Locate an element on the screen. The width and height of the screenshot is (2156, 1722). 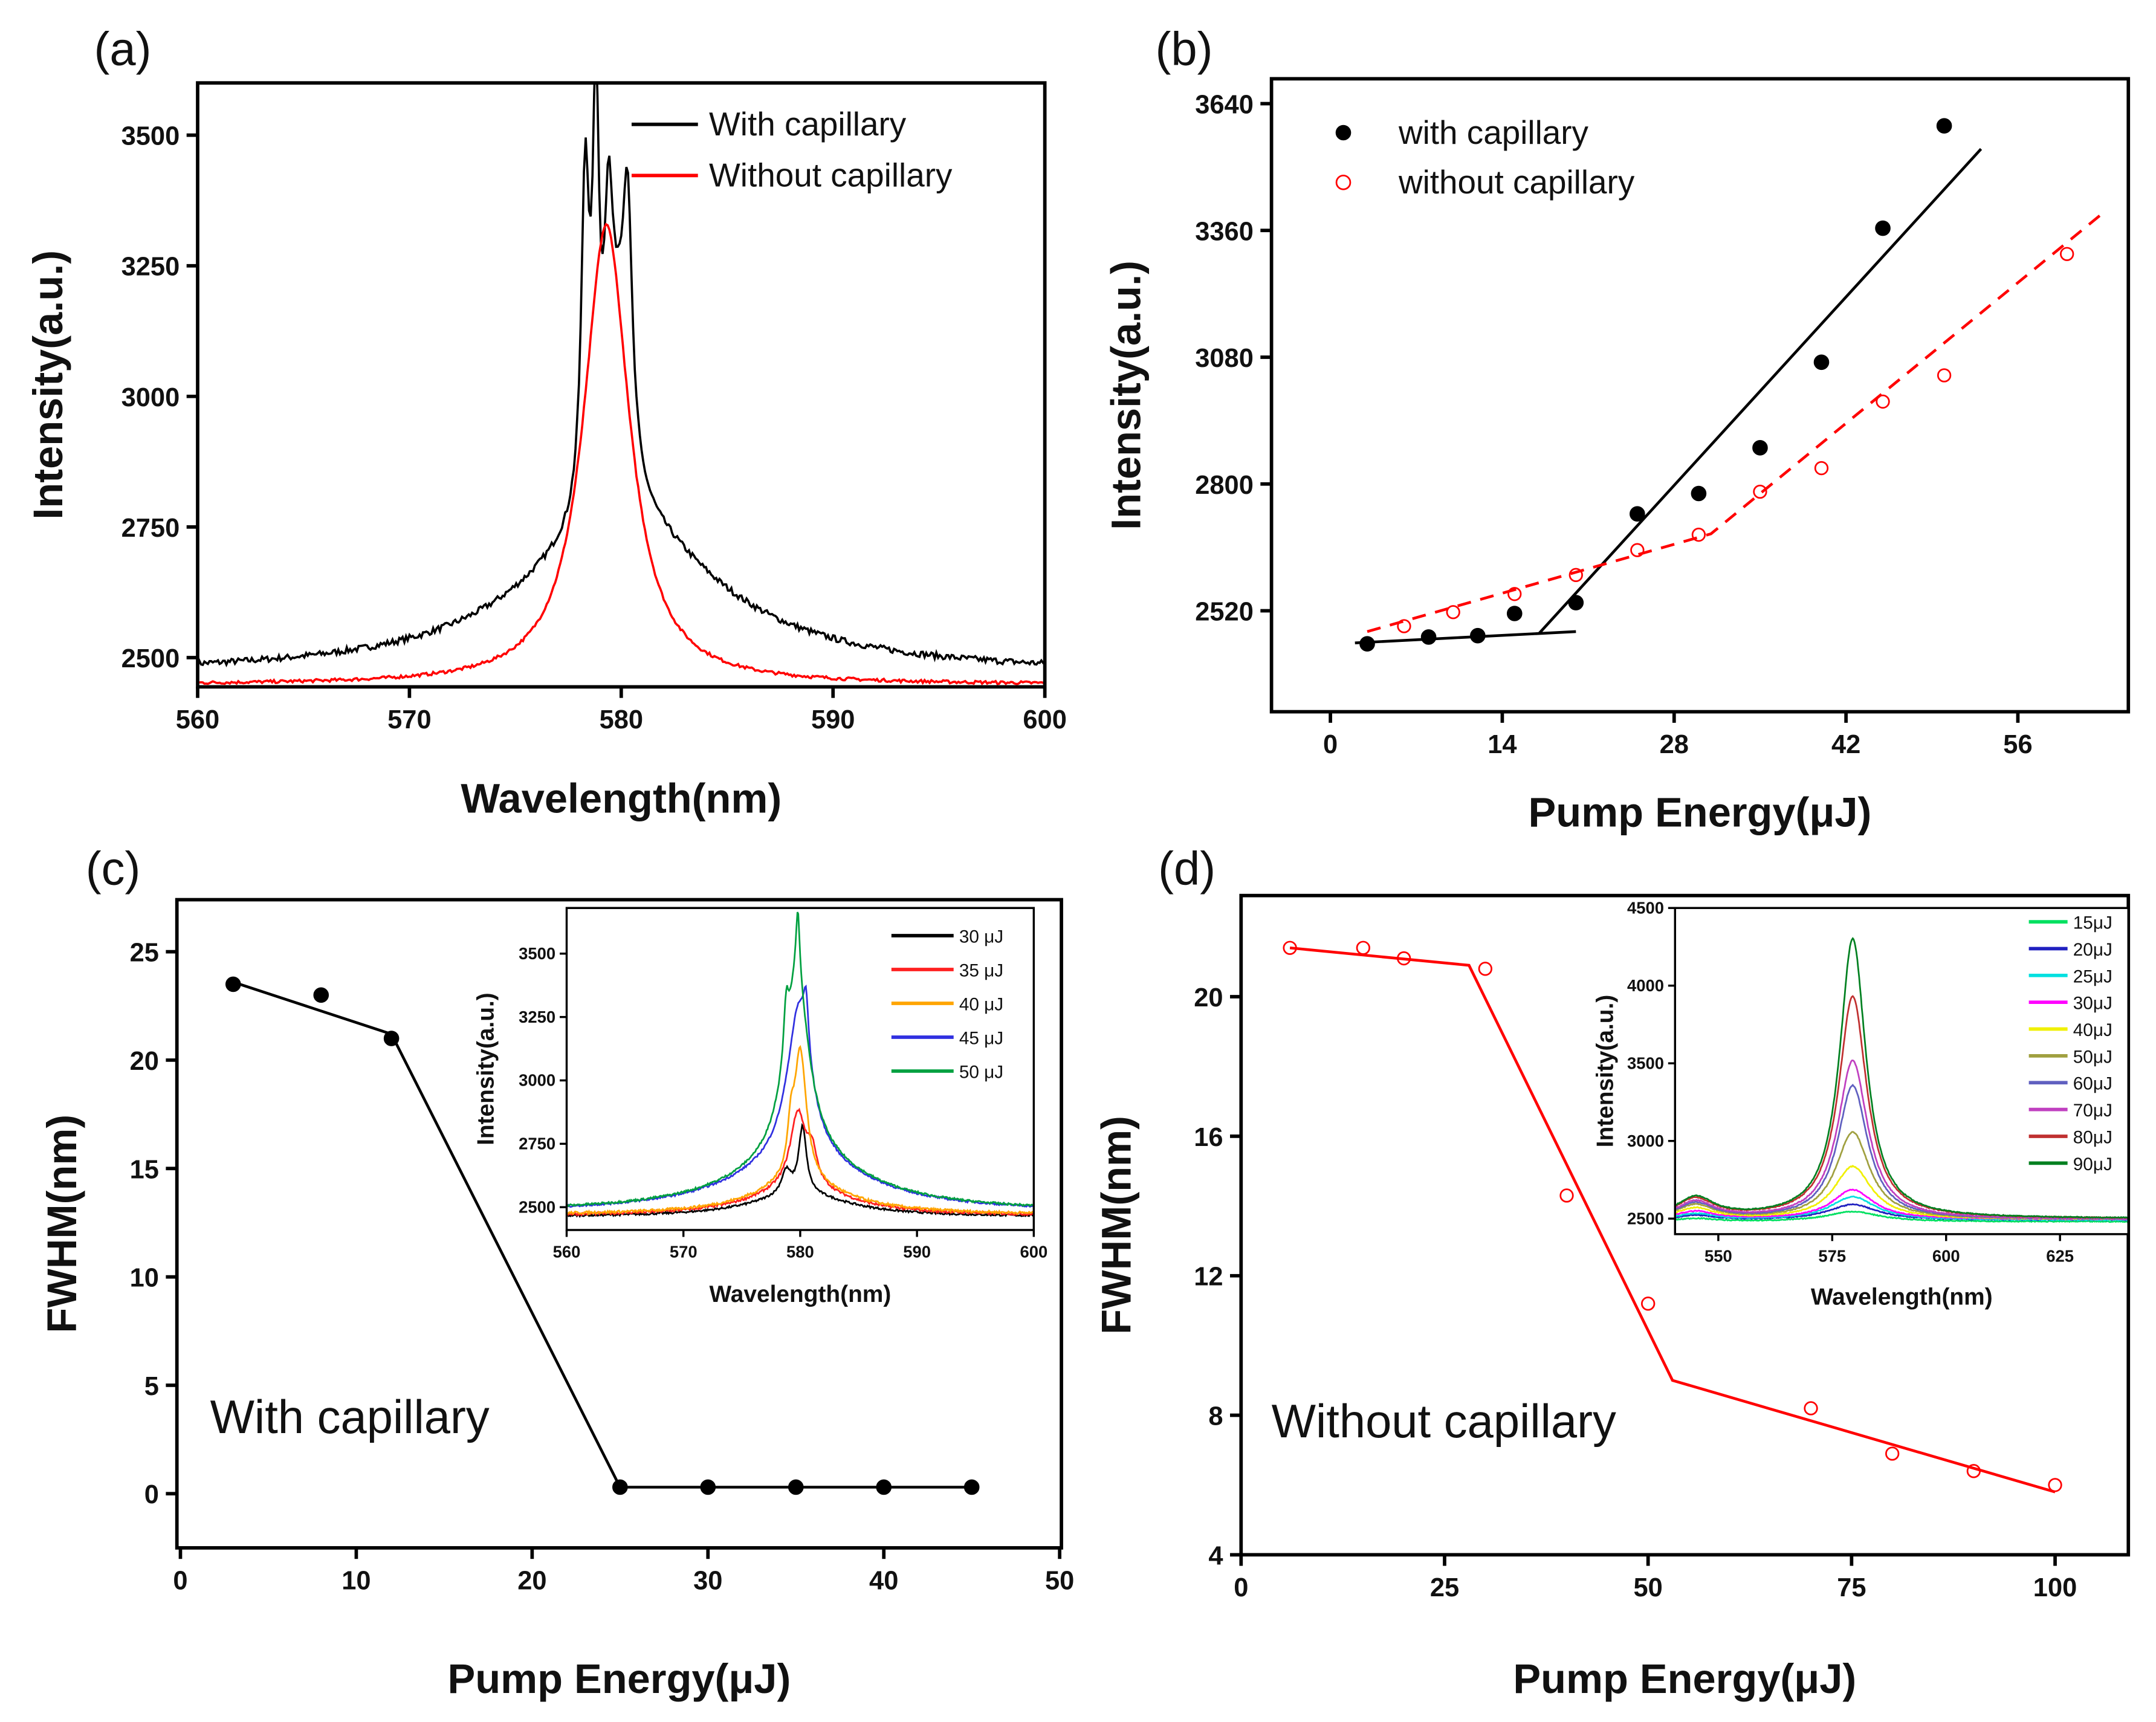
x-tick-label: 25 is located at coordinates (1444, 1588).